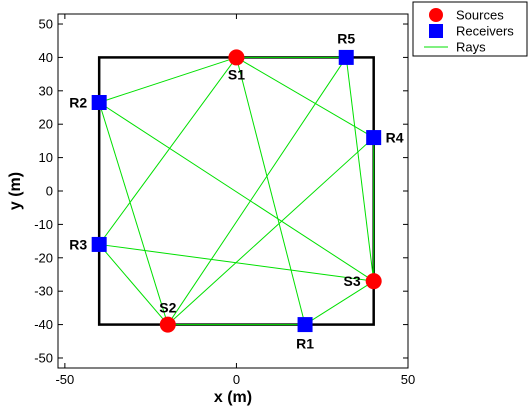 Image resolution: width=529 pixels, height=408 pixels. I want to click on y-tick-label: -40, so click(43, 324).